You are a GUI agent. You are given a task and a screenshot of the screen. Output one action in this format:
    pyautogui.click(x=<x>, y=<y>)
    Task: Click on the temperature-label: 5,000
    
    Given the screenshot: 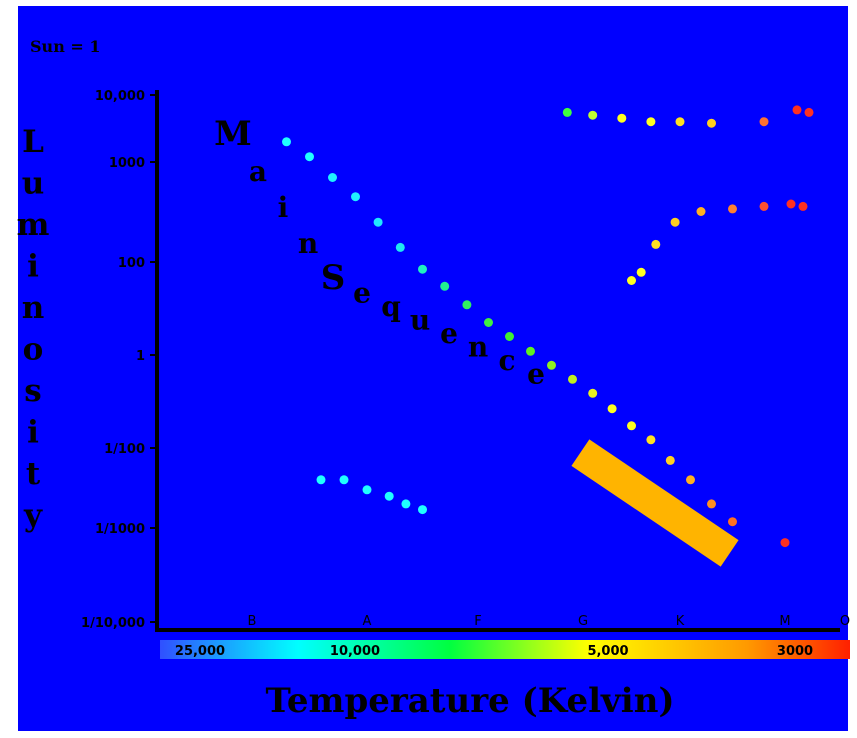 What is the action you would take?
    pyautogui.click(x=607, y=651)
    